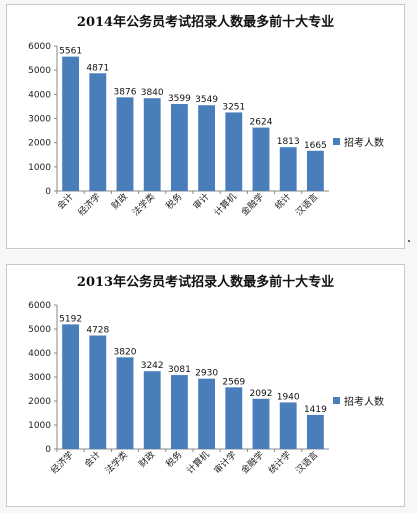 The width and height of the screenshot is (417, 513). Describe the element at coordinates (152, 366) in the screenshot. I see `data-label: 3242` at that location.